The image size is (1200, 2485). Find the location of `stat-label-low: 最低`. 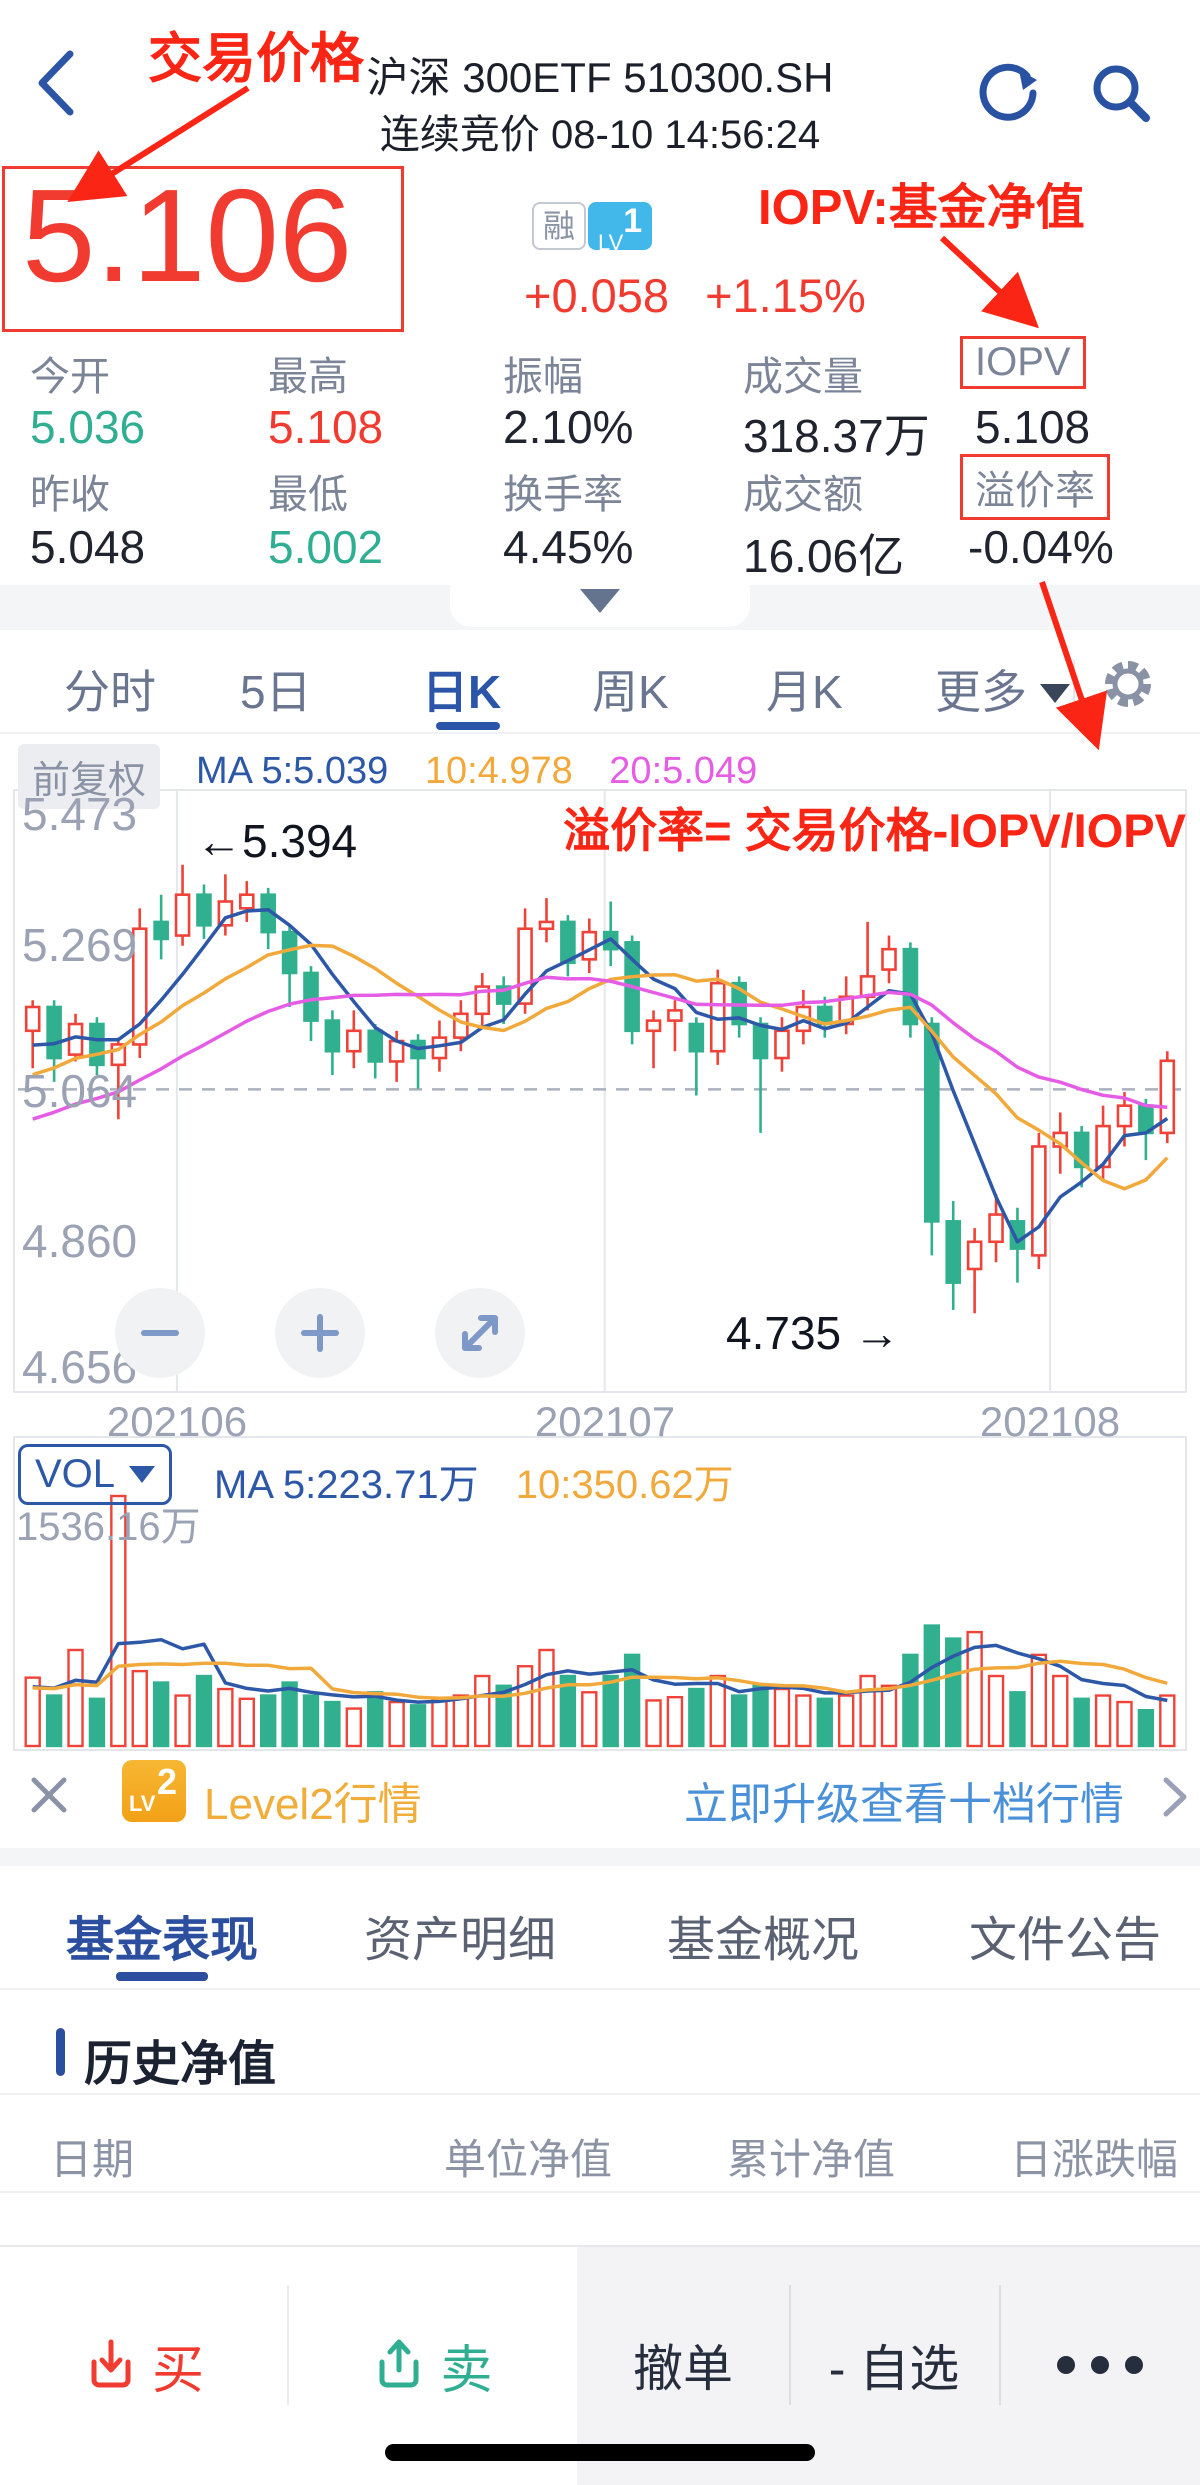

stat-label-low: 最低 is located at coordinates (308, 495).